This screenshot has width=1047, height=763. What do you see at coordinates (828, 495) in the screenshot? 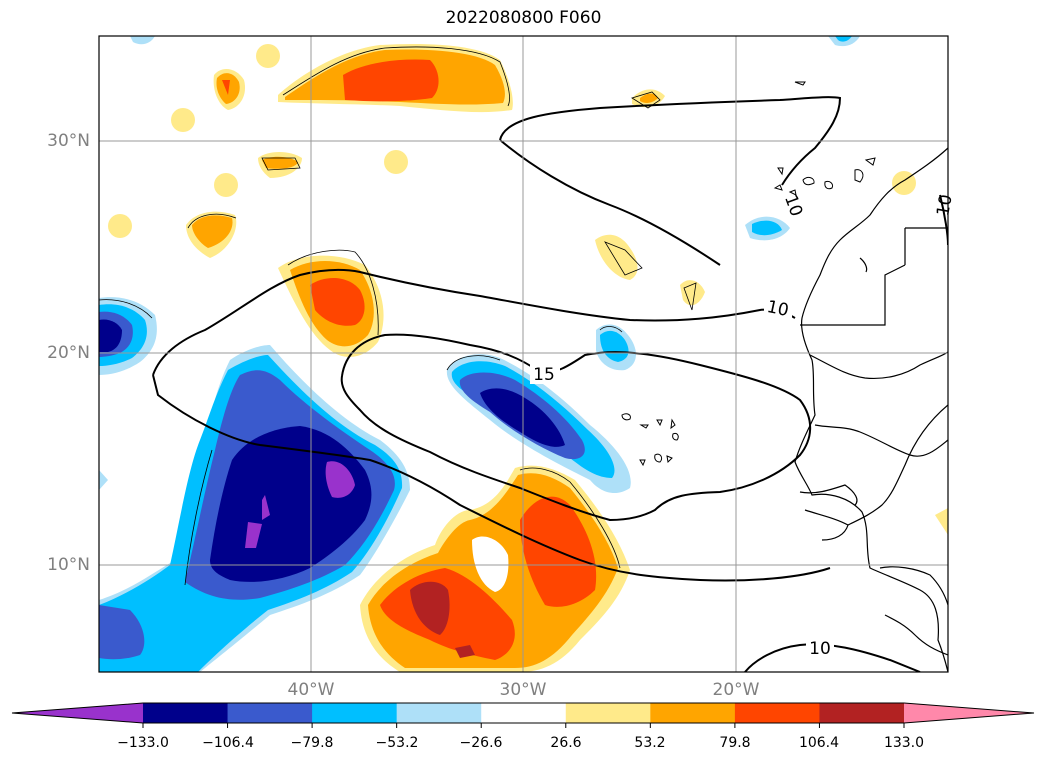
I see `gambia` at bounding box center [828, 495].